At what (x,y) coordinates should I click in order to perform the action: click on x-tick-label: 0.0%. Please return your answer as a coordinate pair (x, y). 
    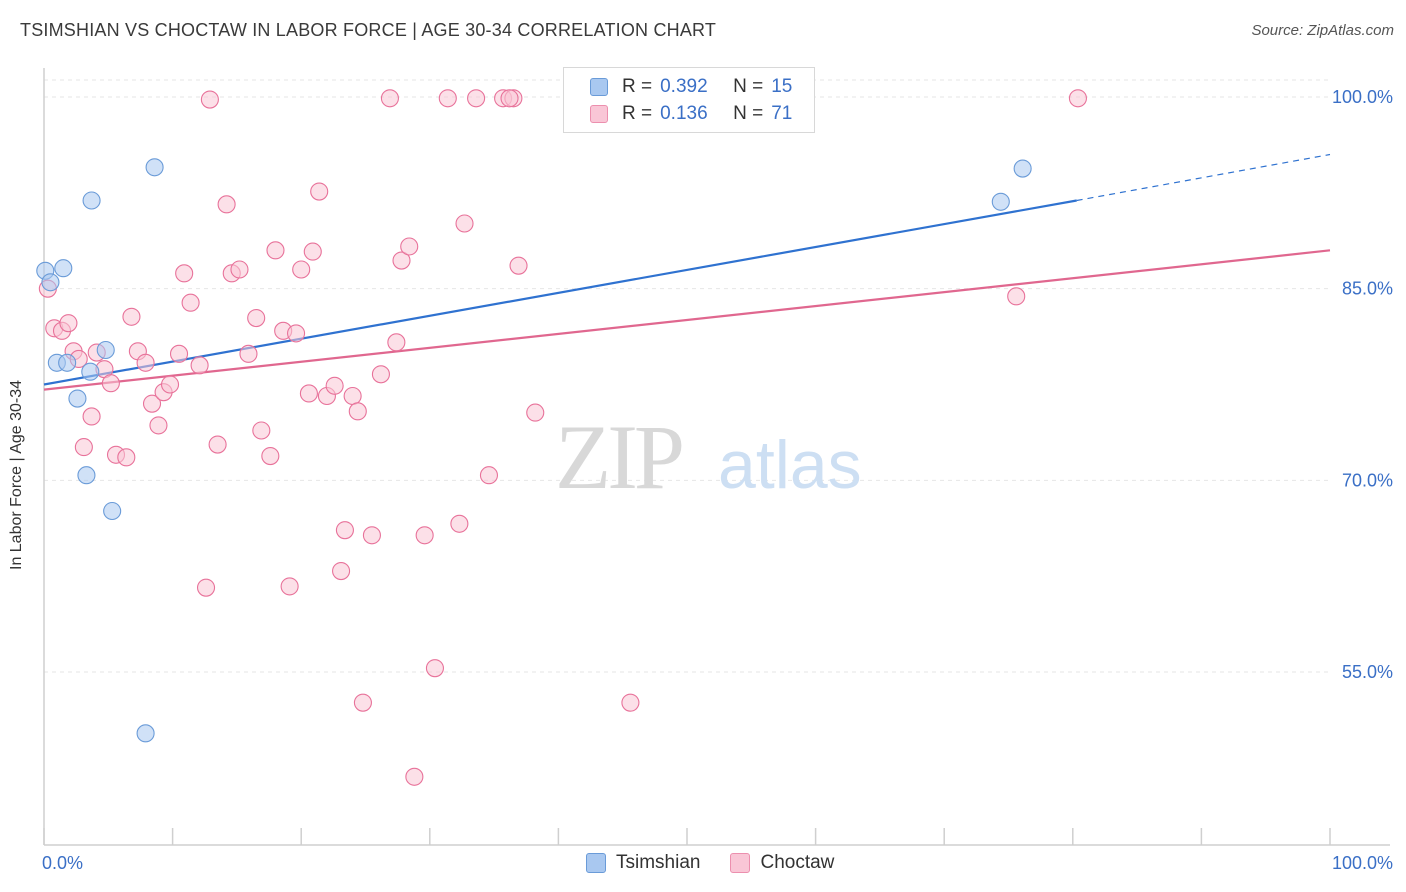
    Looking at the image, I should click on (62, 863).